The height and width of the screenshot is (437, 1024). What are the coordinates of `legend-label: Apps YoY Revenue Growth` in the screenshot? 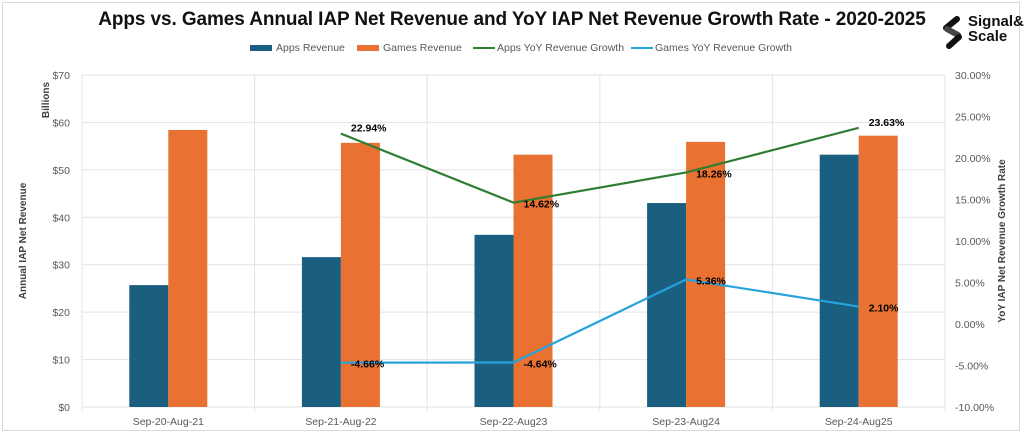 It's located at (561, 48).